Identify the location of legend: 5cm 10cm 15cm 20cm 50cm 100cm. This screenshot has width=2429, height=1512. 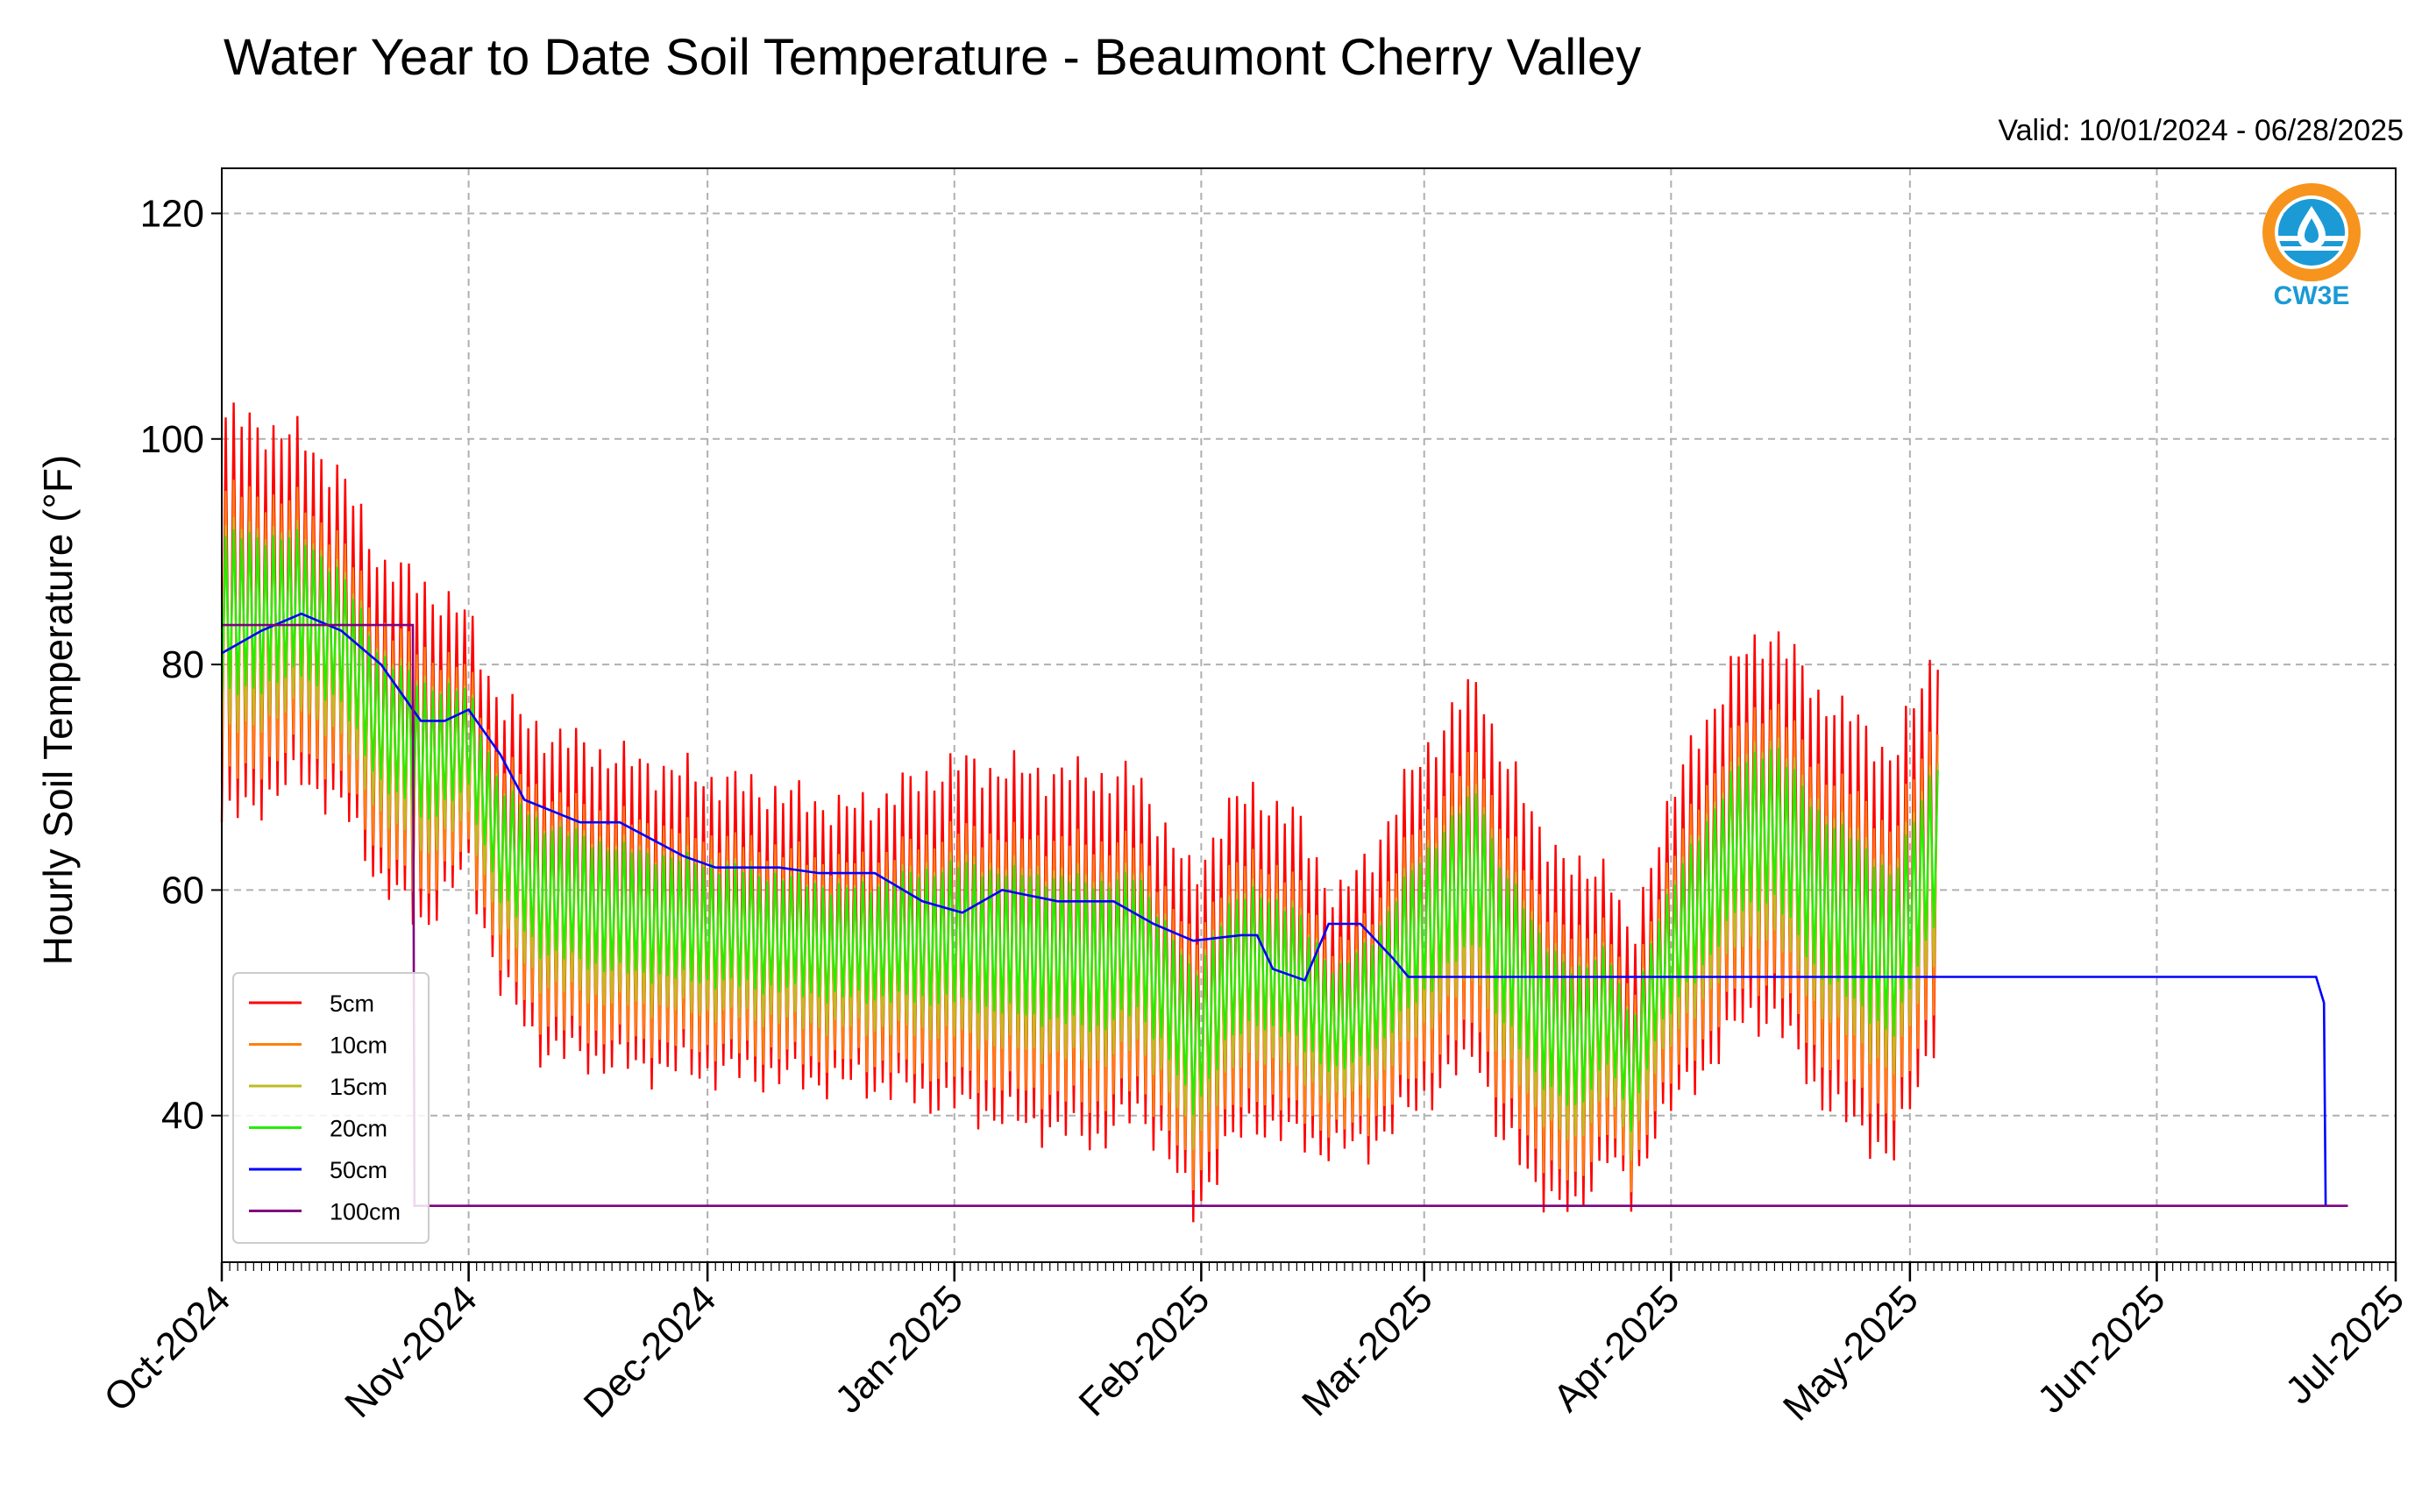
(331, 1108).